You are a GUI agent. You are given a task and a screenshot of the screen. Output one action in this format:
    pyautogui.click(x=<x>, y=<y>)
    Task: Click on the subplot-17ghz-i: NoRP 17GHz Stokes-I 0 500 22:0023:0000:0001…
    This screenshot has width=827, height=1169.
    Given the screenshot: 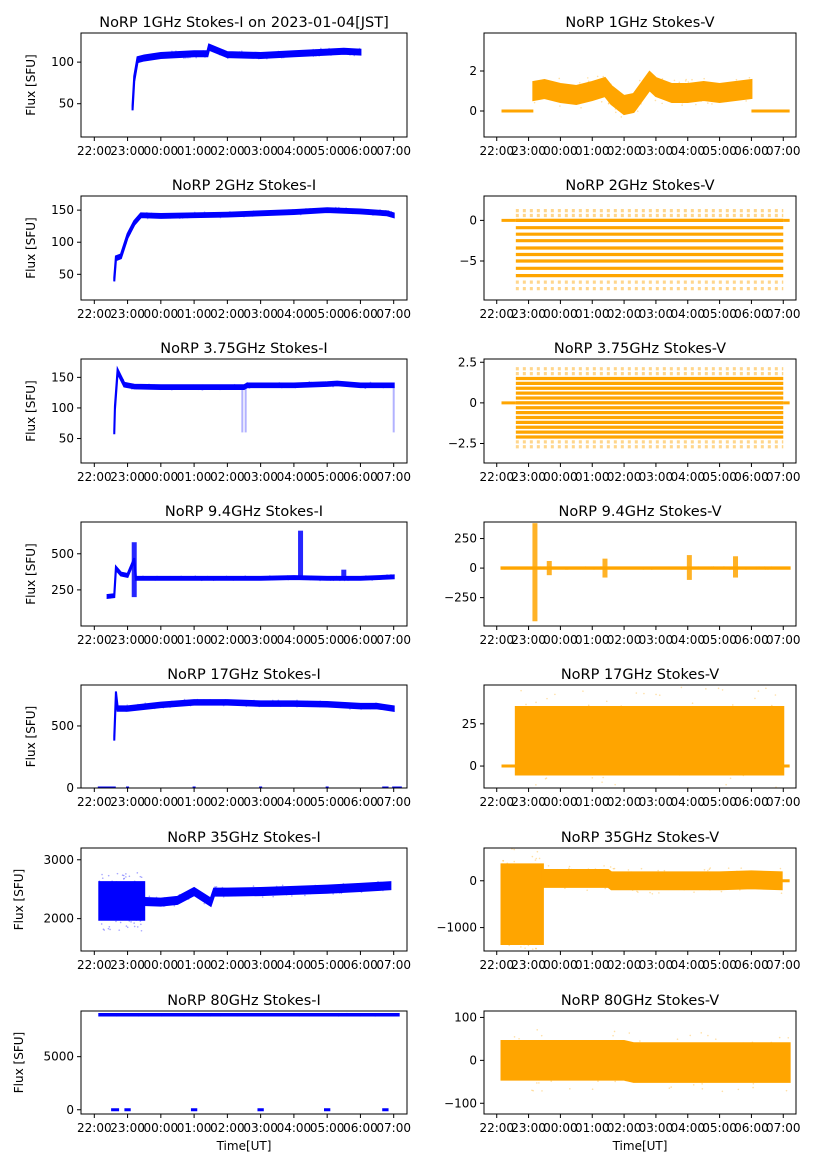 What is the action you would take?
    pyautogui.click(x=217, y=738)
    